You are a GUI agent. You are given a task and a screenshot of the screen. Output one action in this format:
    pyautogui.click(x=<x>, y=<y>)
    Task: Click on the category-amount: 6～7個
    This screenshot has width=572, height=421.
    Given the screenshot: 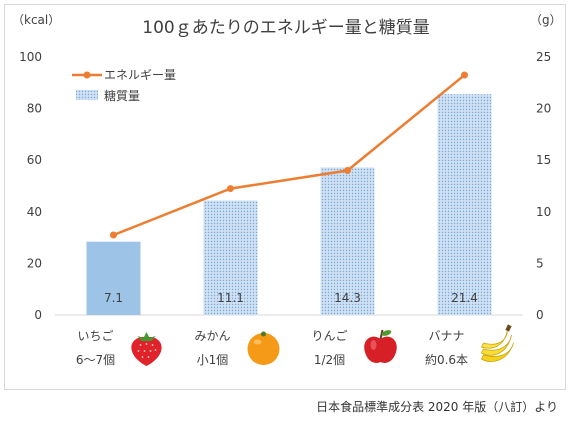 What is the action you would take?
    pyautogui.click(x=95, y=360)
    